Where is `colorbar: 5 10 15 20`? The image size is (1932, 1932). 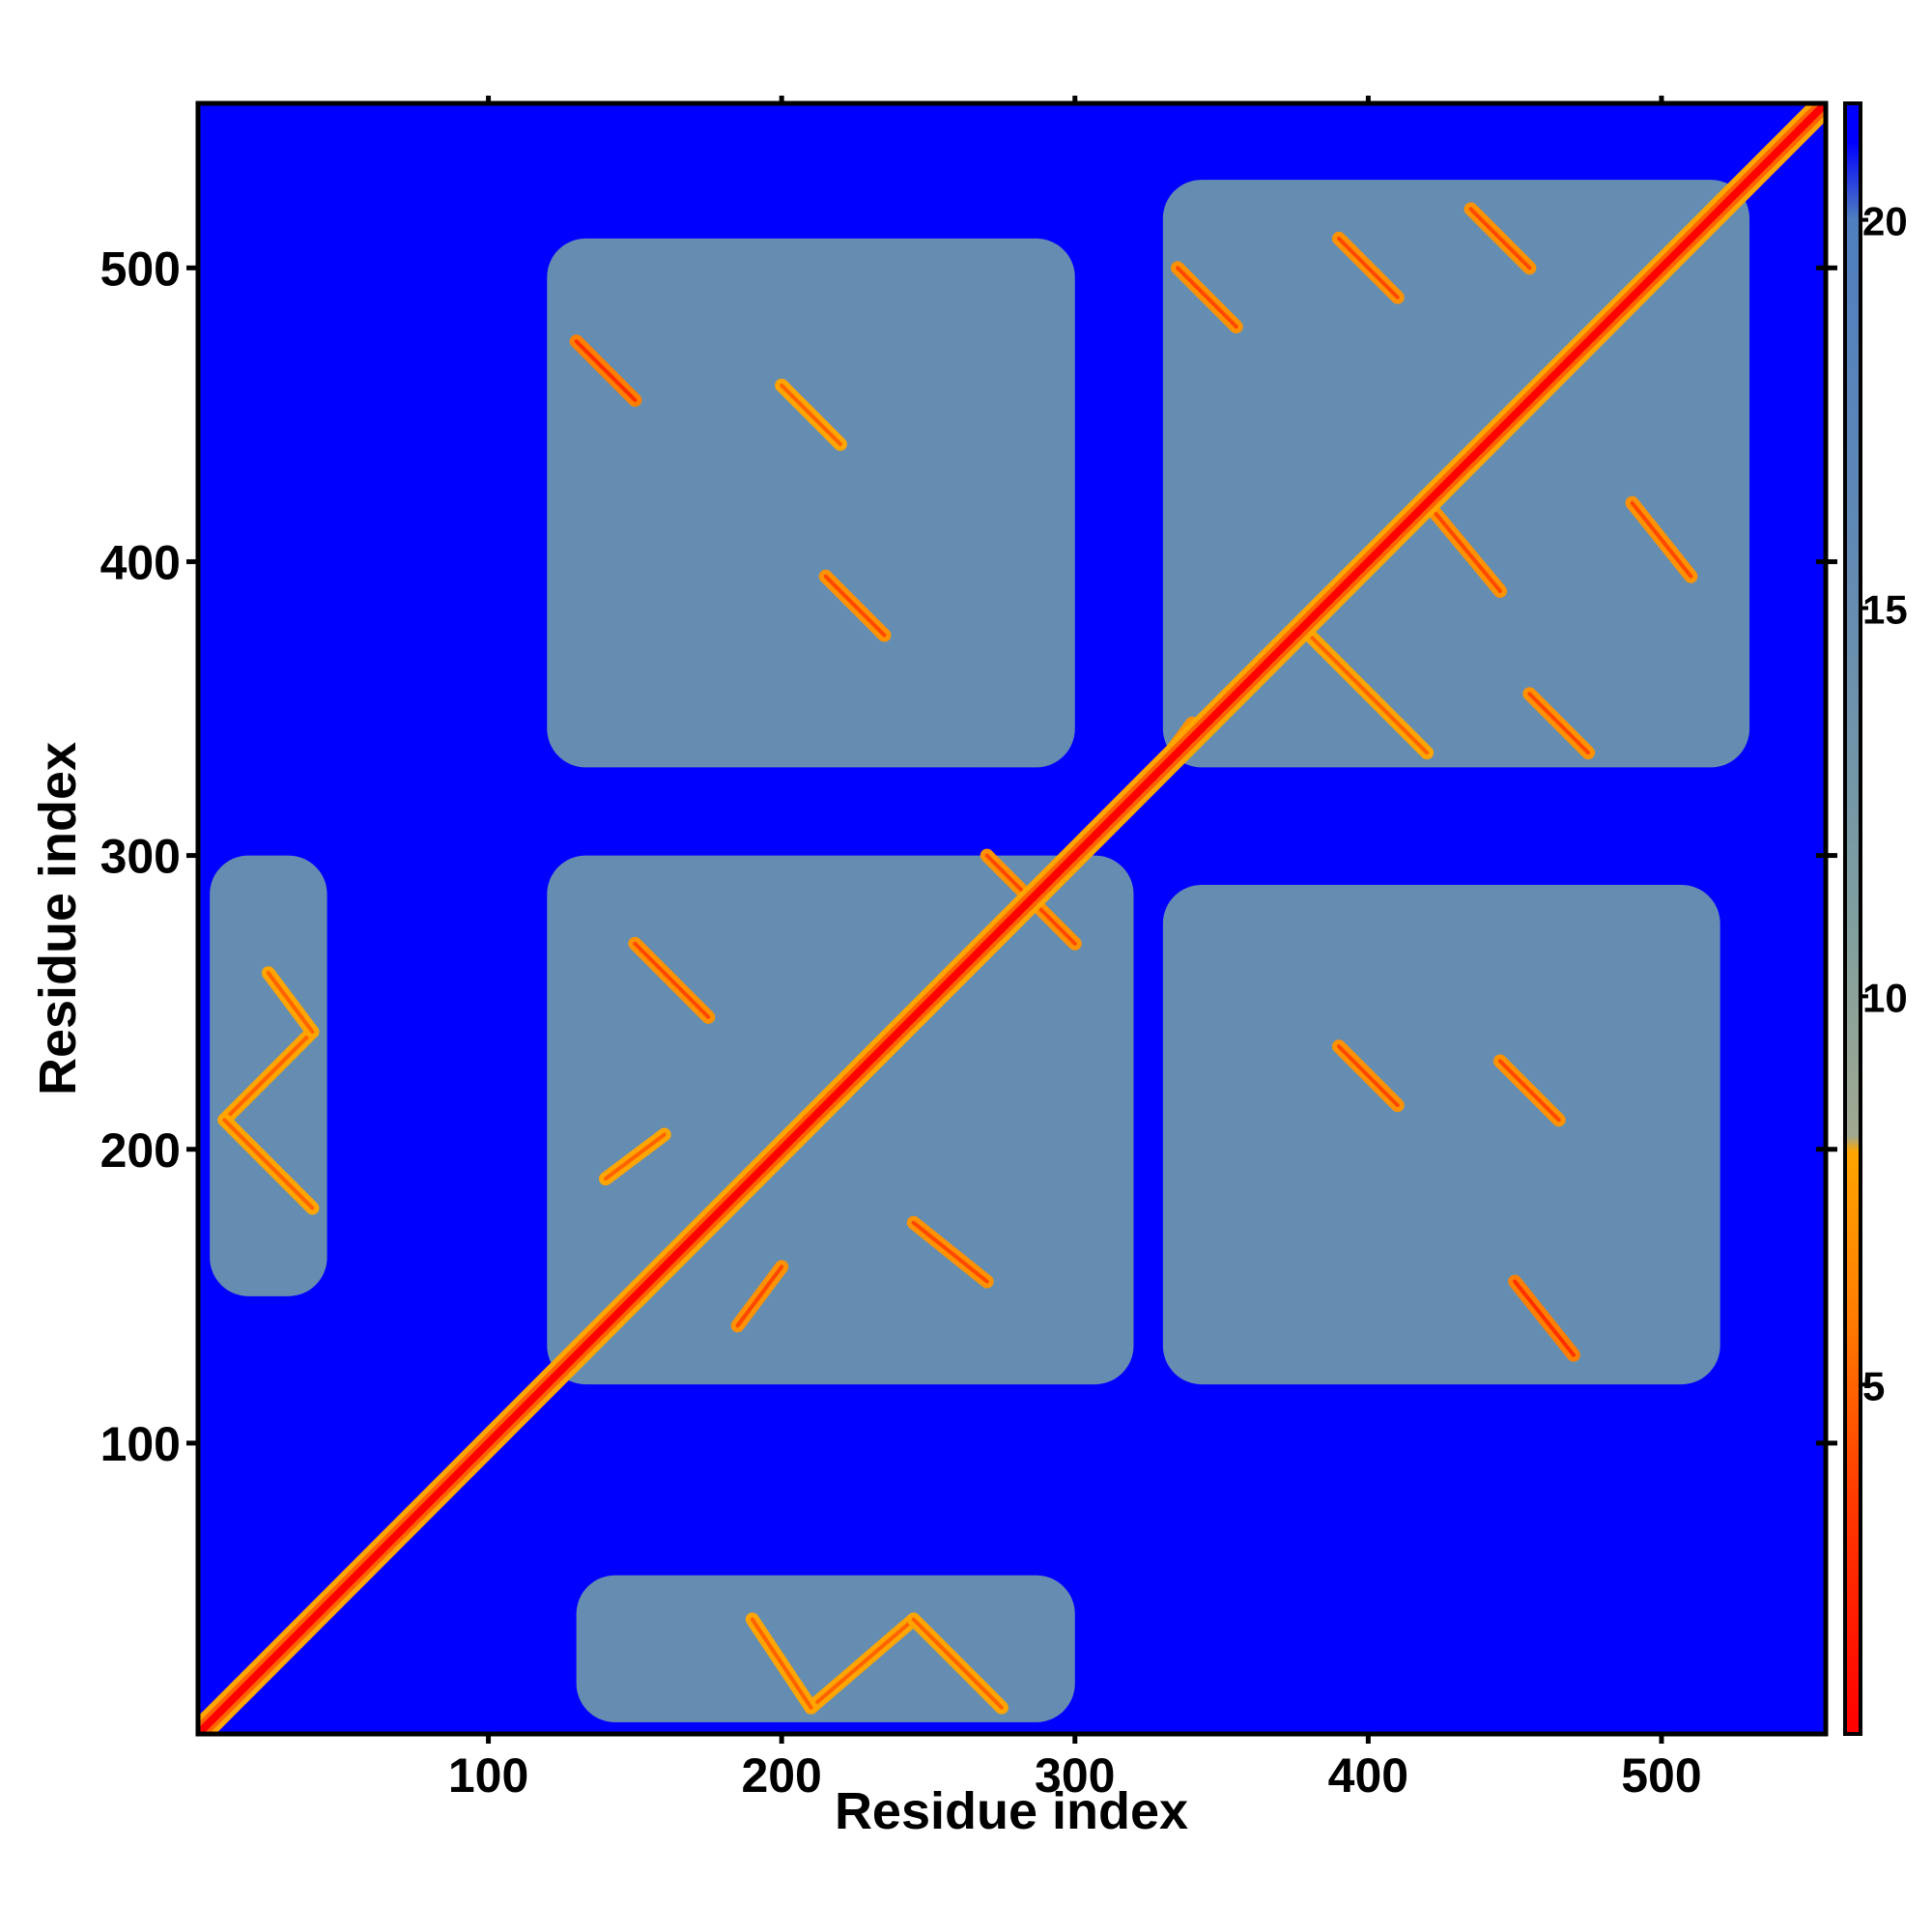 colorbar: 5 10 15 20 is located at coordinates (1875, 918).